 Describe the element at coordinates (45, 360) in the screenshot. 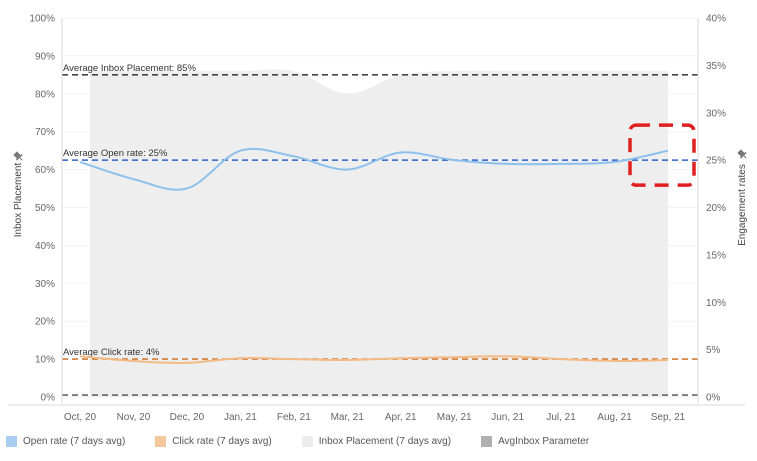

I see `y-tick-left: 10%` at that location.